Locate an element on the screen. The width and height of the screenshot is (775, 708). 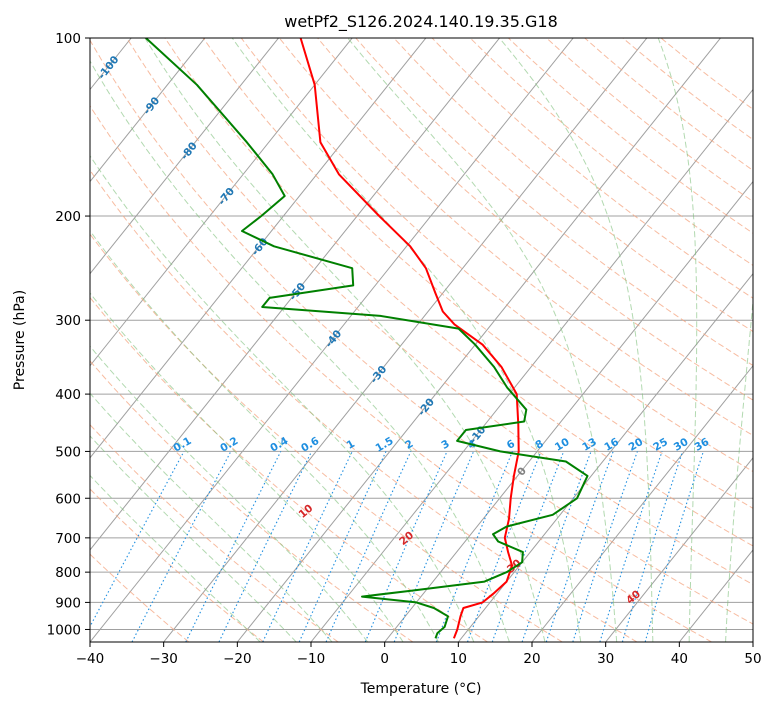
y-axis-label: Pressure (hPa) is located at coordinates (20, 340).